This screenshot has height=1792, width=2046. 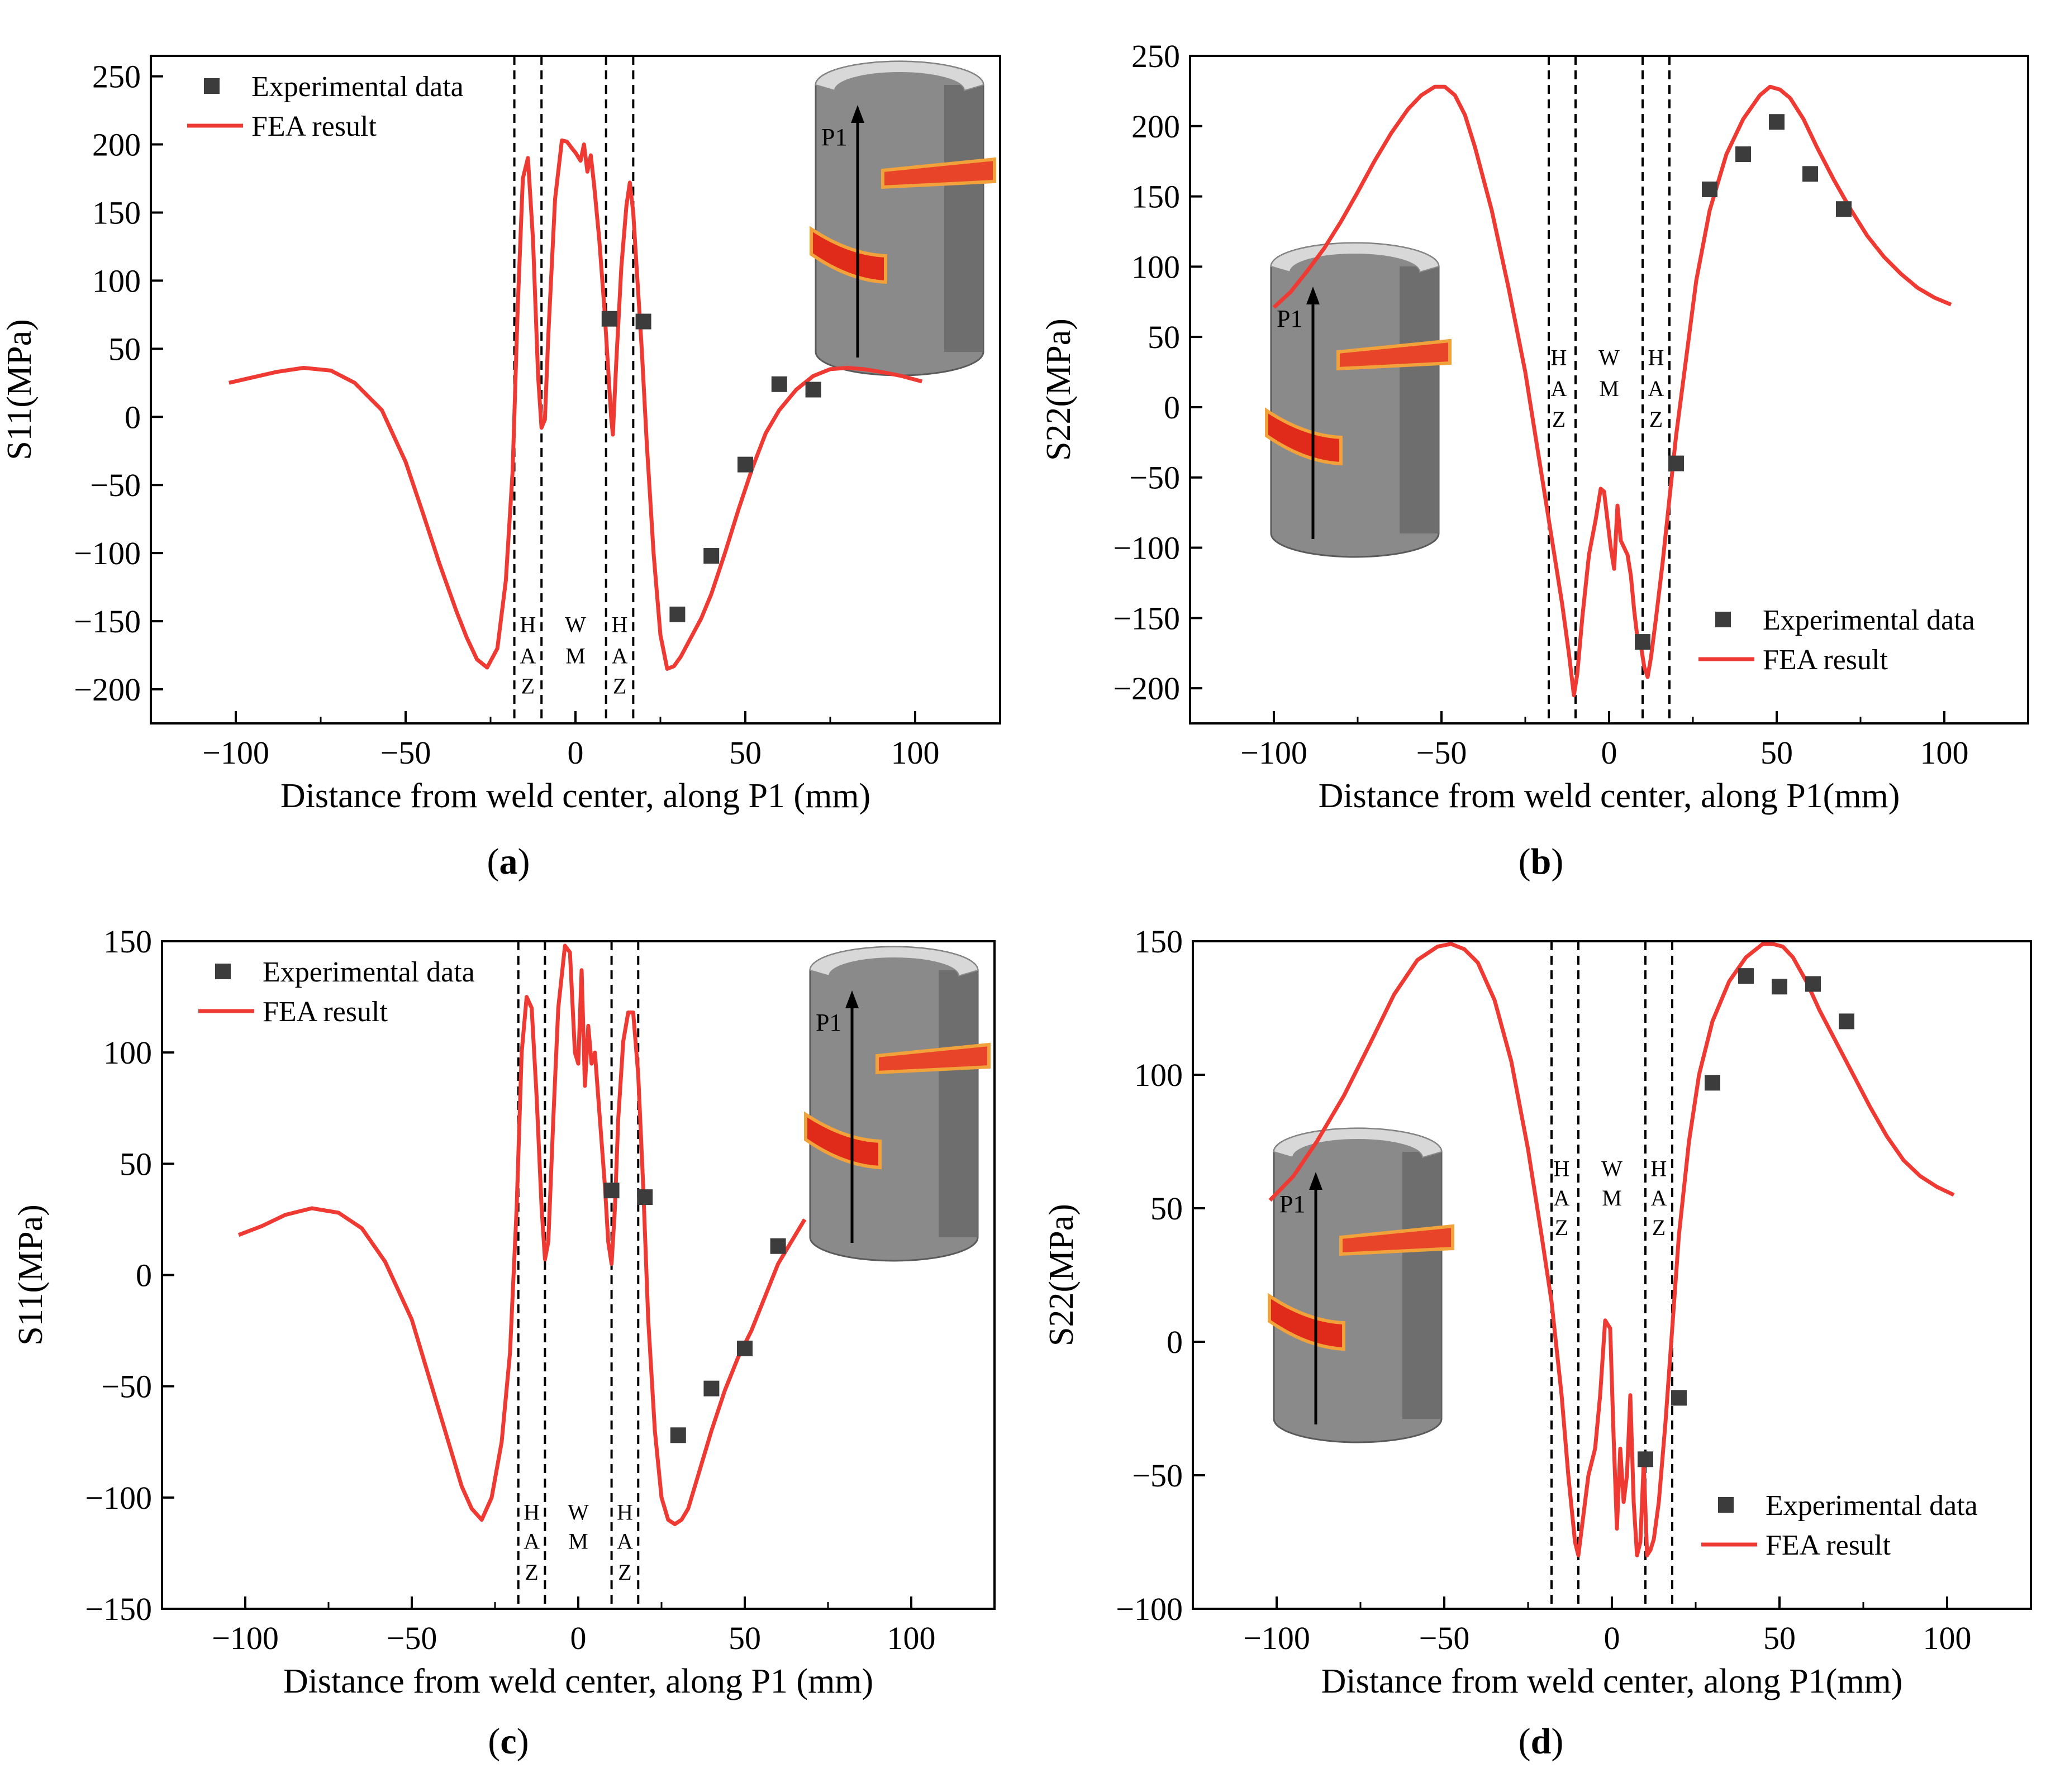 What do you see at coordinates (849, 255) in the screenshot?
I see `inset-weld-band-front-a` at bounding box center [849, 255].